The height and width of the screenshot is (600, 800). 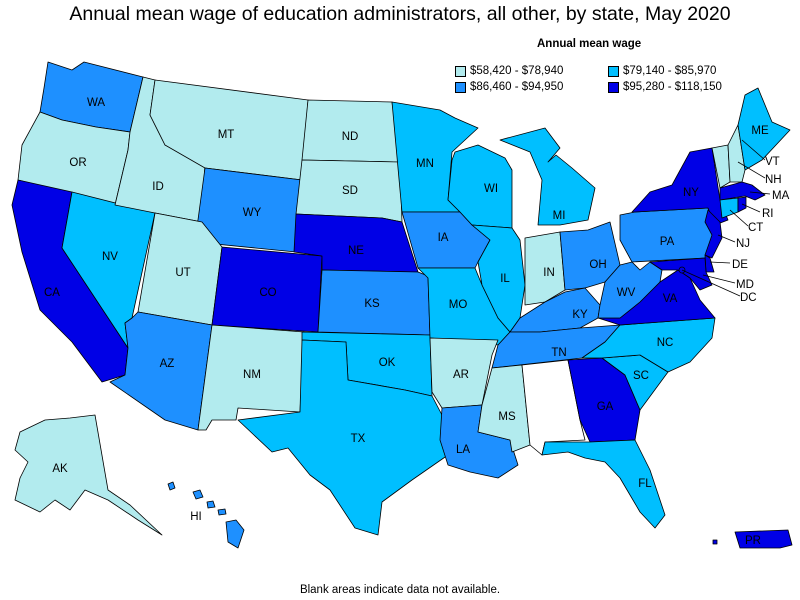 I want to click on label-leader-lines, so click(x=726, y=218).